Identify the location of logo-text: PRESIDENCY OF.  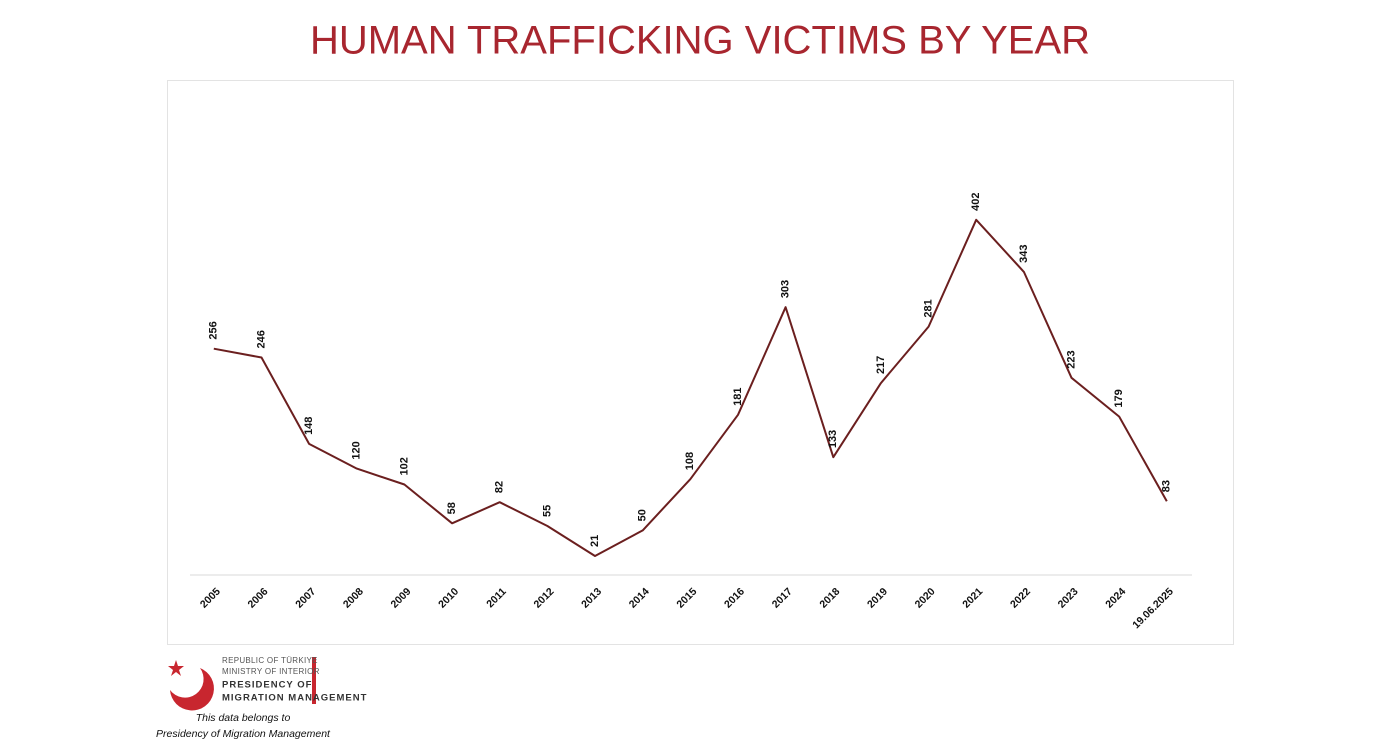
(267, 685).